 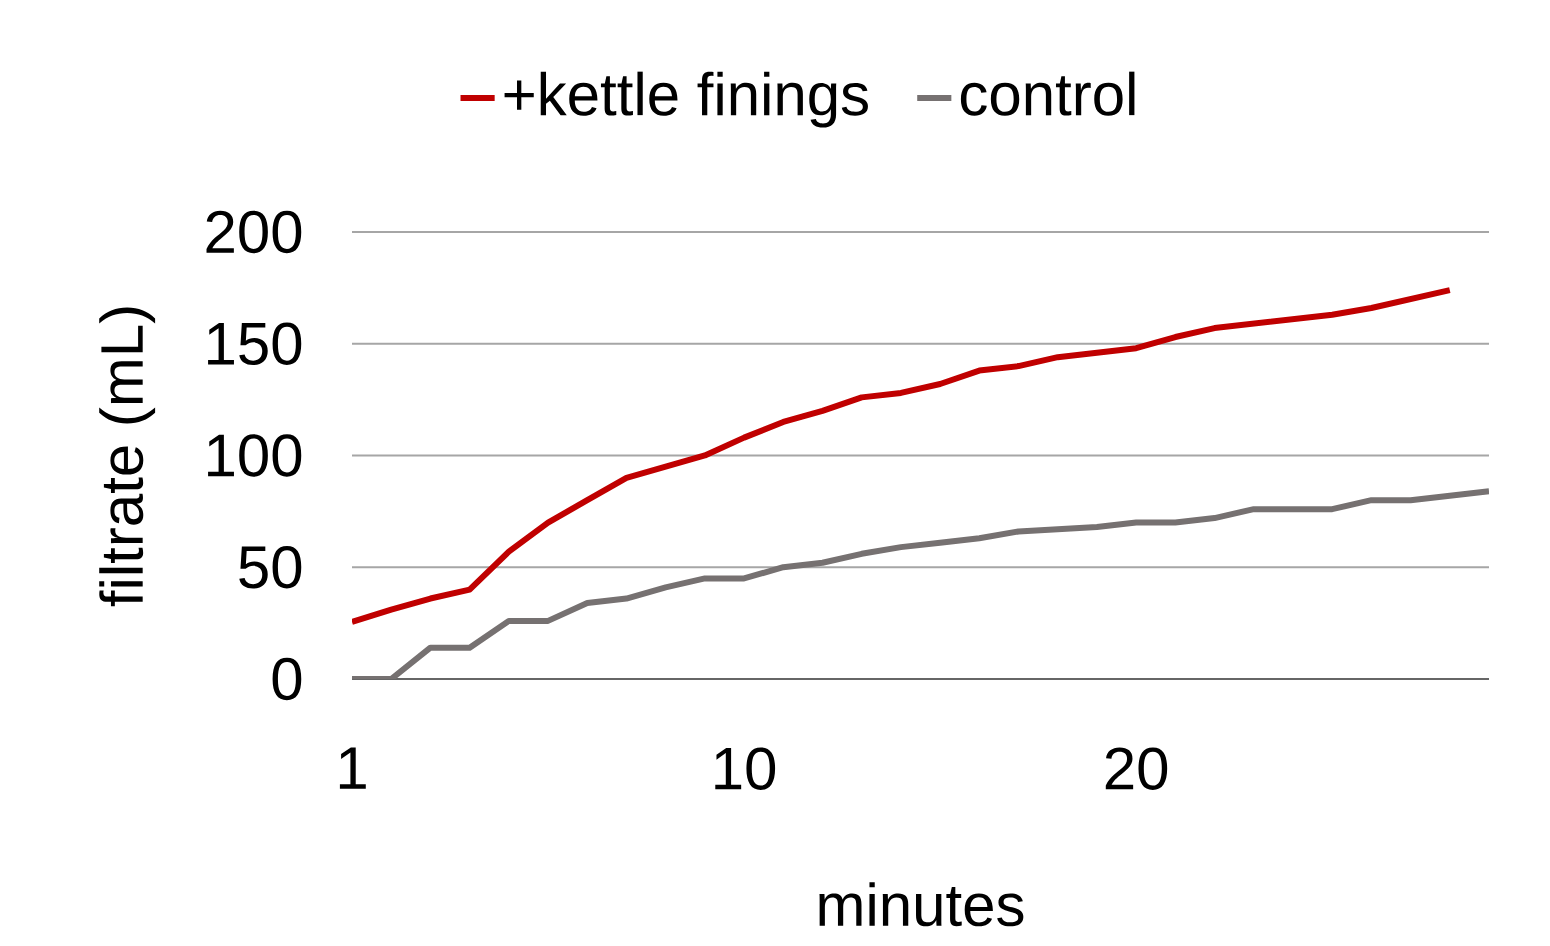 I want to click on x-axis-title: minutes, so click(x=921, y=904).